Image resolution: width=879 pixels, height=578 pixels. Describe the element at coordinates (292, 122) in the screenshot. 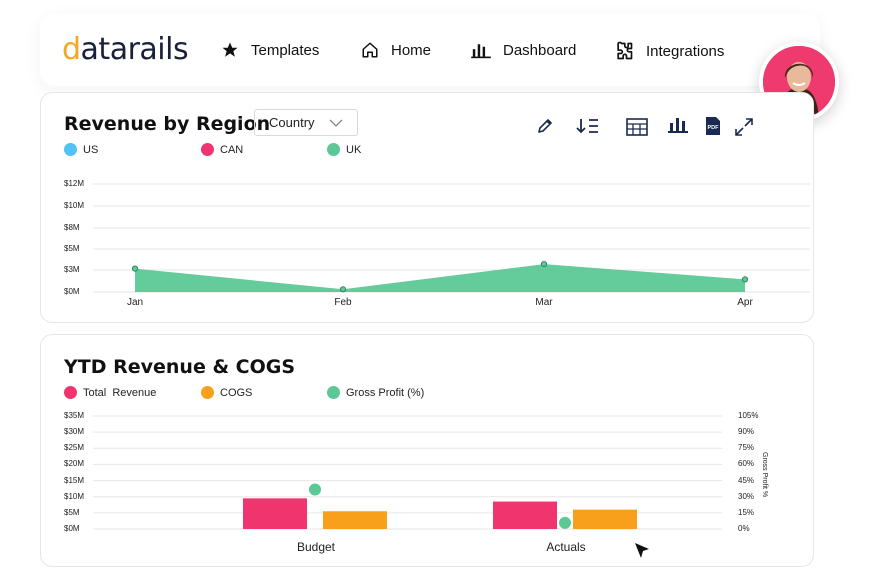

I see `country-select-value: Country` at that location.